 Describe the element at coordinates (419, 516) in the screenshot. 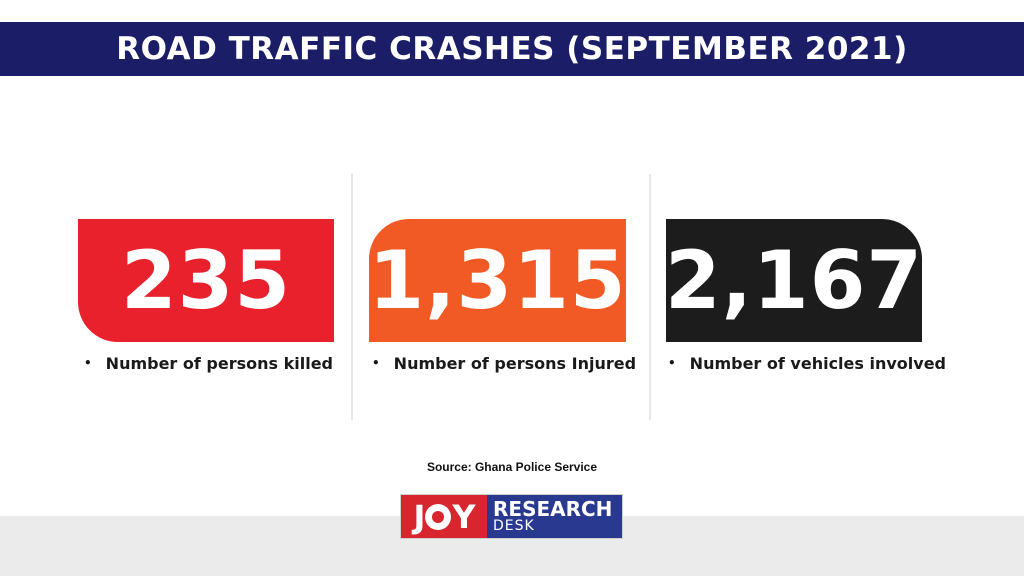

I see `logo-letter-j: J` at that location.